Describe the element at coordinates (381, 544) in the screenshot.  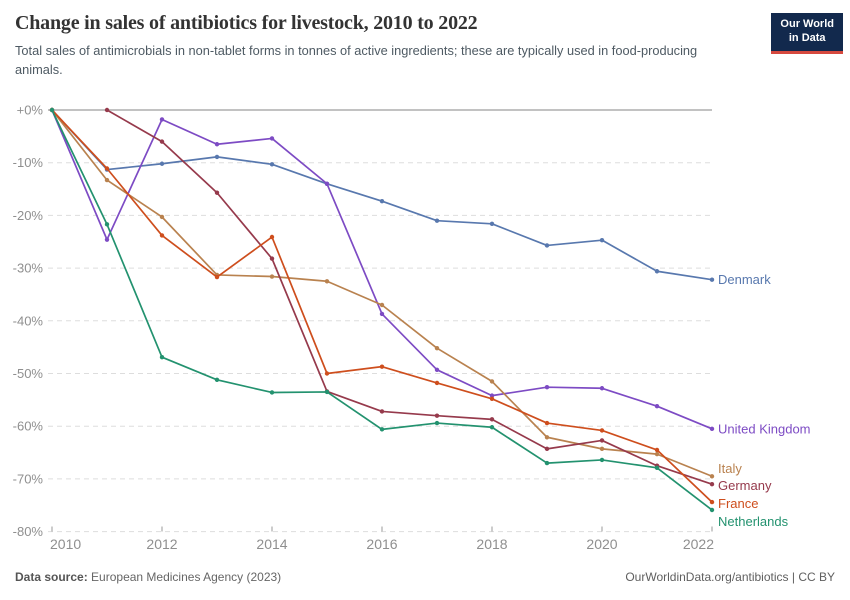
I see `x-axis-label: 2016` at that location.